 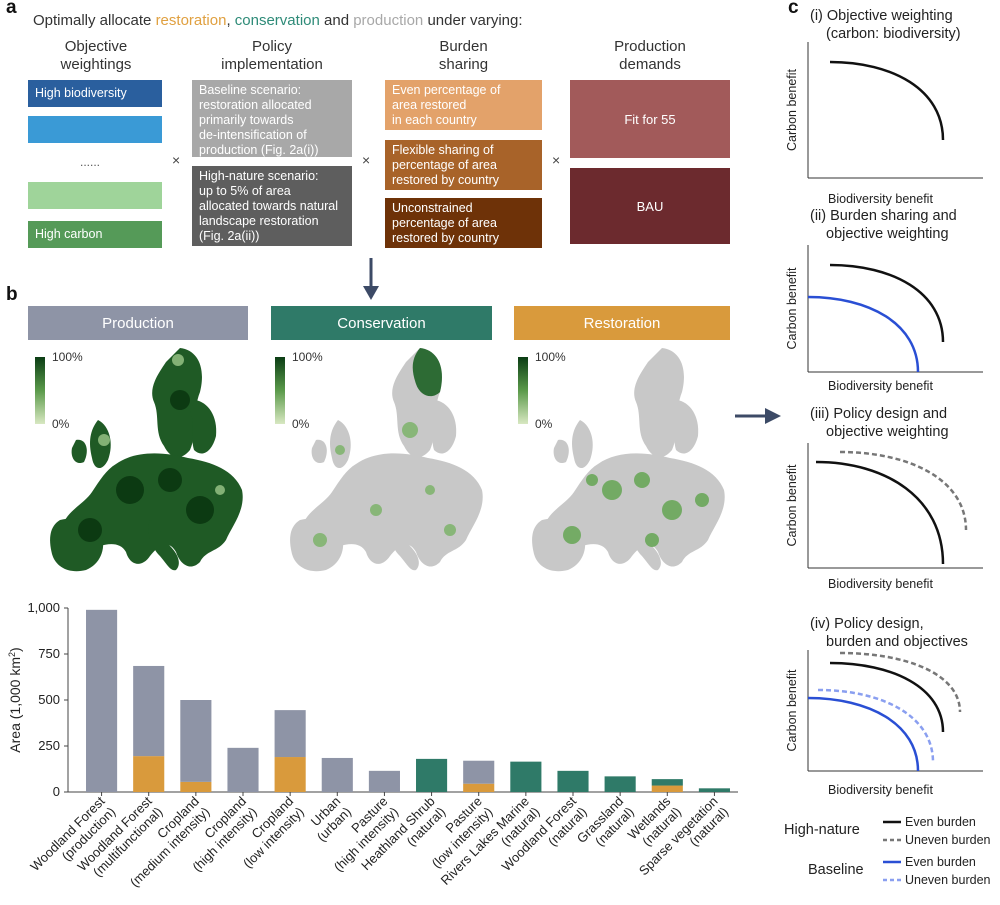 What do you see at coordinates (793, 9) in the screenshot?
I see `panel-c-letter: c` at bounding box center [793, 9].